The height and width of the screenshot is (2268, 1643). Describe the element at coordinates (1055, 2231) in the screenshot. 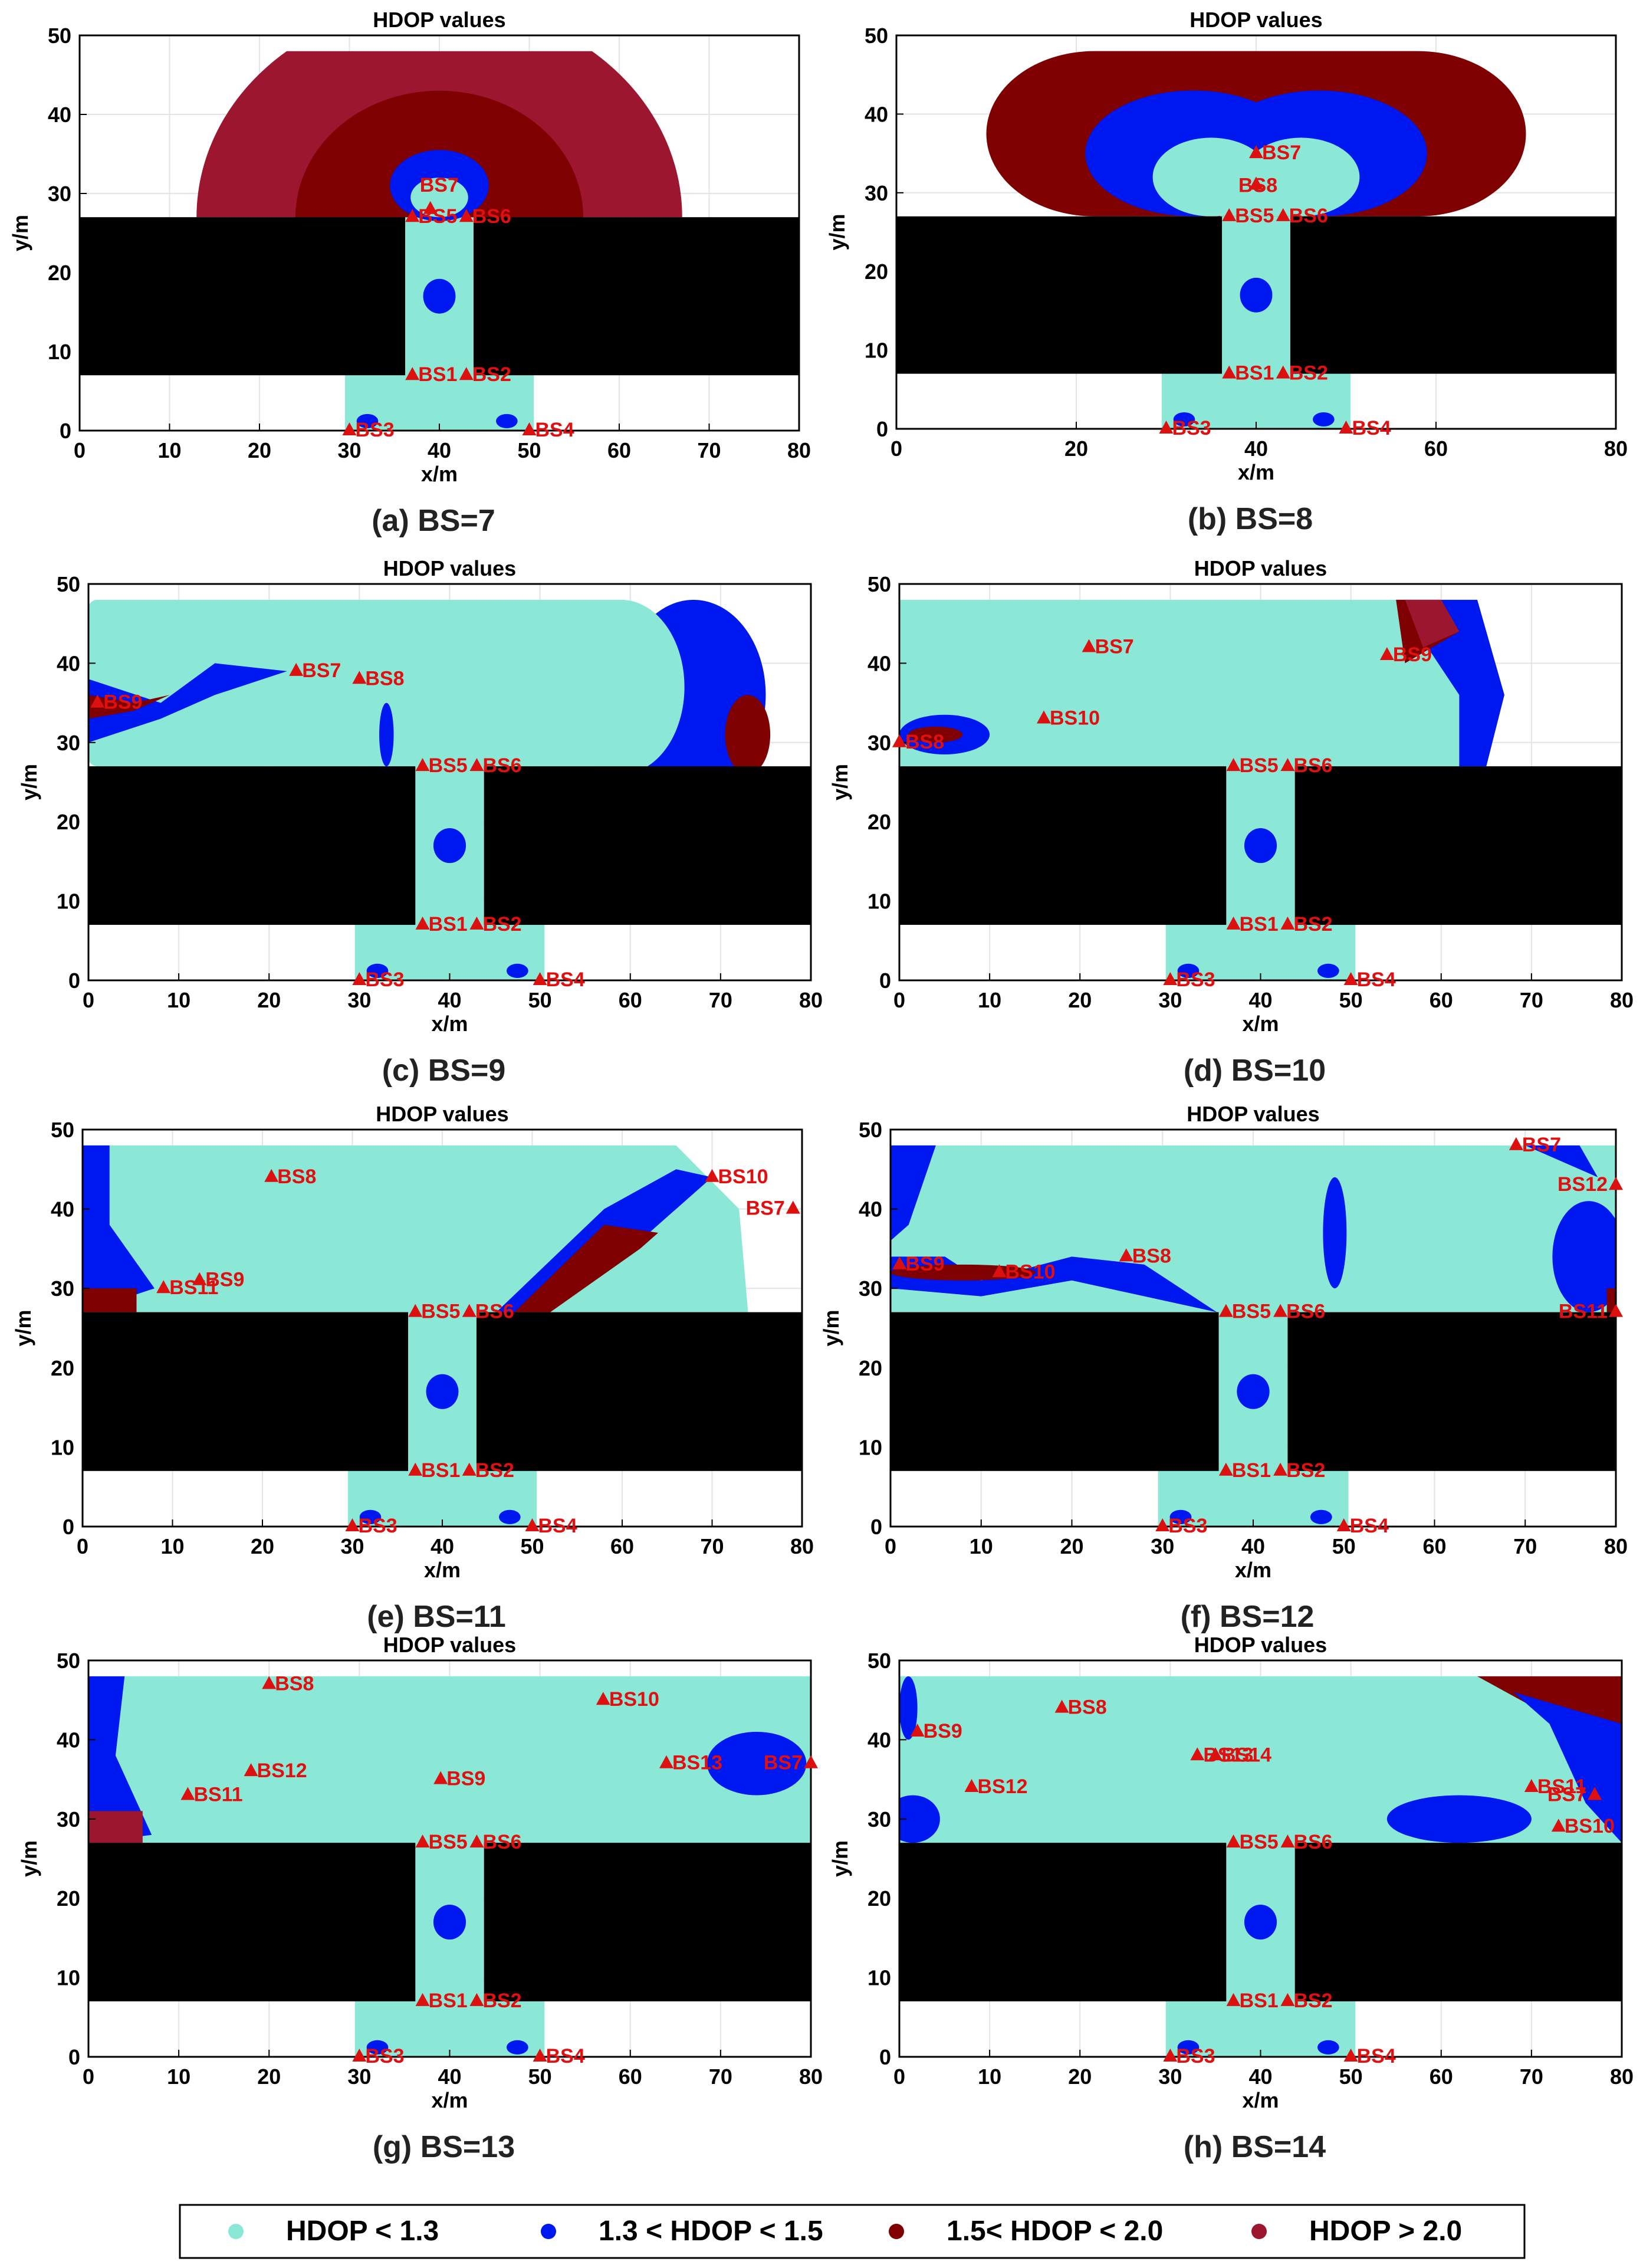

I see `legend-label: 1.5< HDOP < 2.0` at that location.